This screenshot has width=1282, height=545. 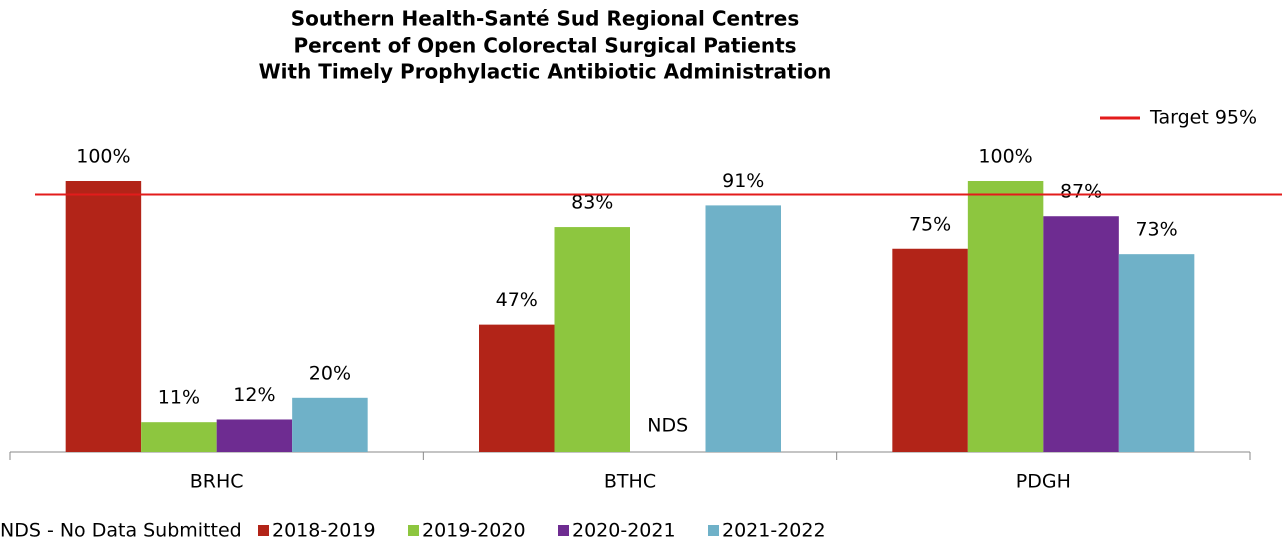 What do you see at coordinates (1081, 192) in the screenshot?
I see `value-label: 87%` at bounding box center [1081, 192].